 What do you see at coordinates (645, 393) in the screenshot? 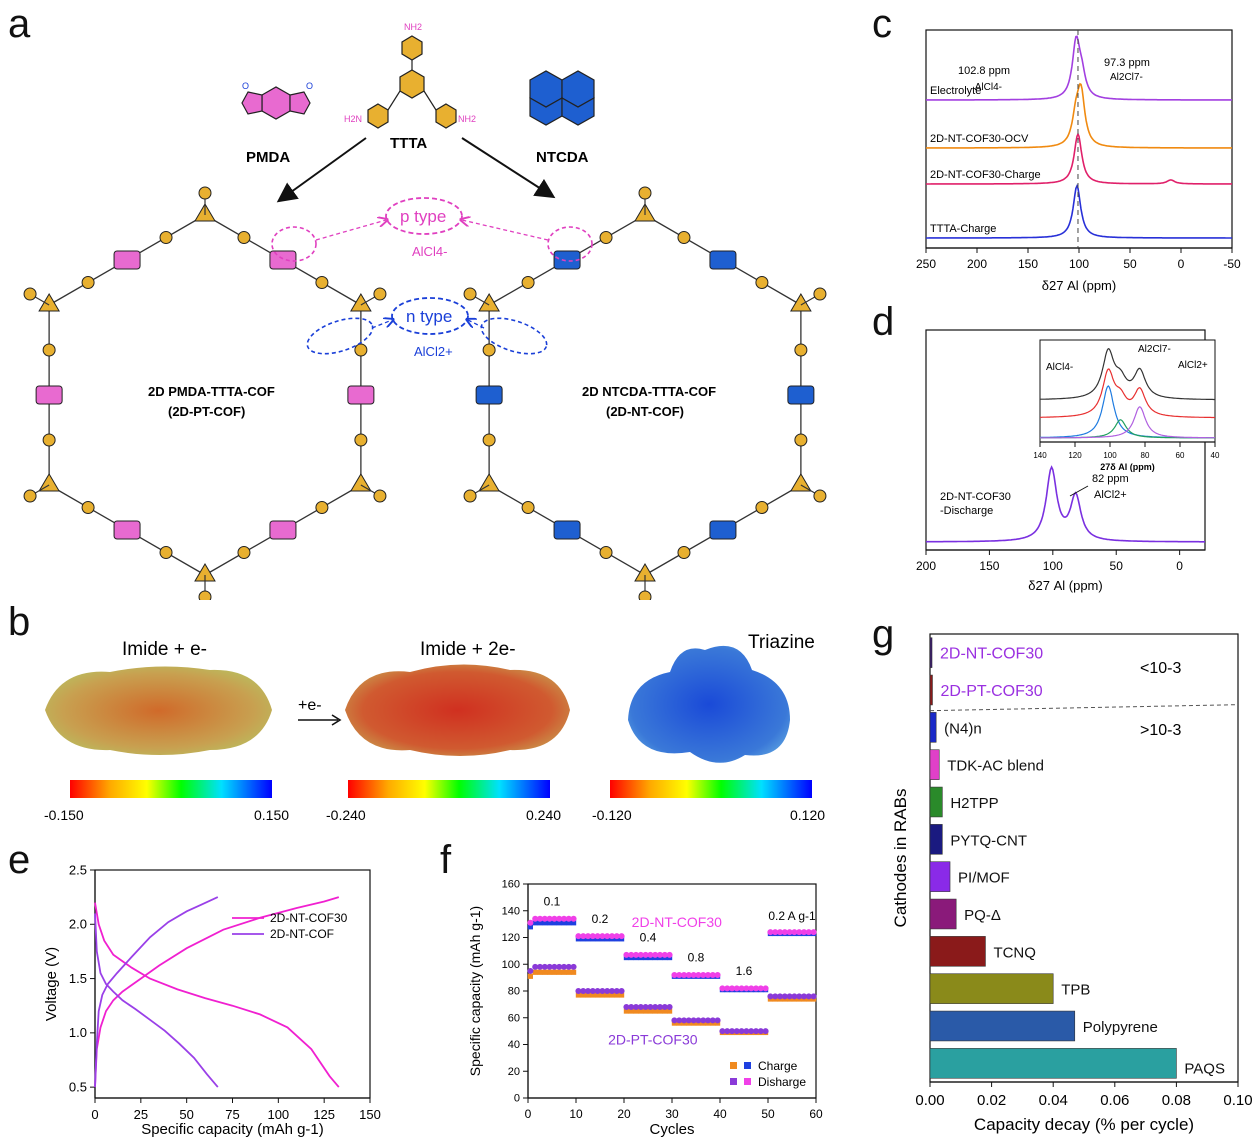
I see `cof-nt-framework` at bounding box center [645, 393].